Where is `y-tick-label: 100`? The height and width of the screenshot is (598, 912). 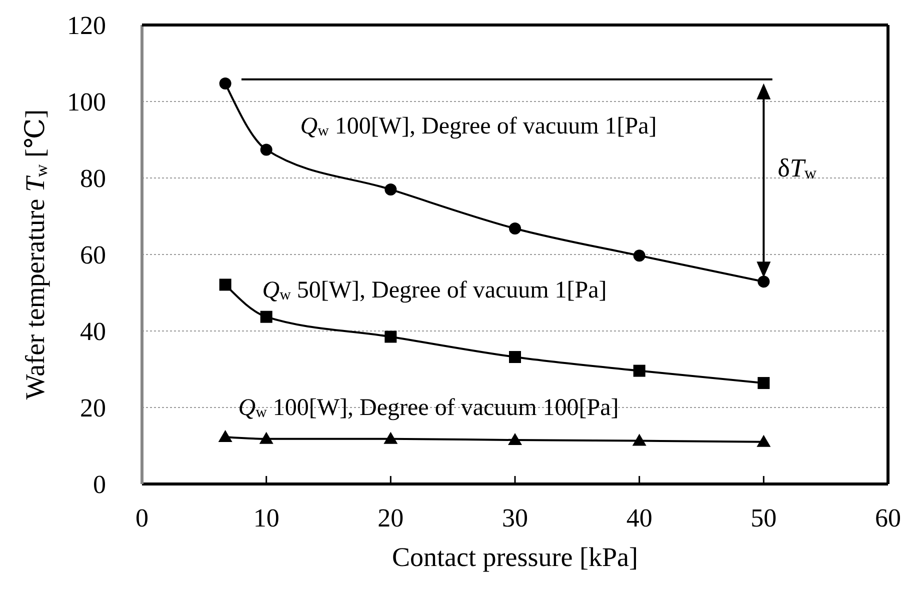
y-tick-label: 100 is located at coordinates (86, 102).